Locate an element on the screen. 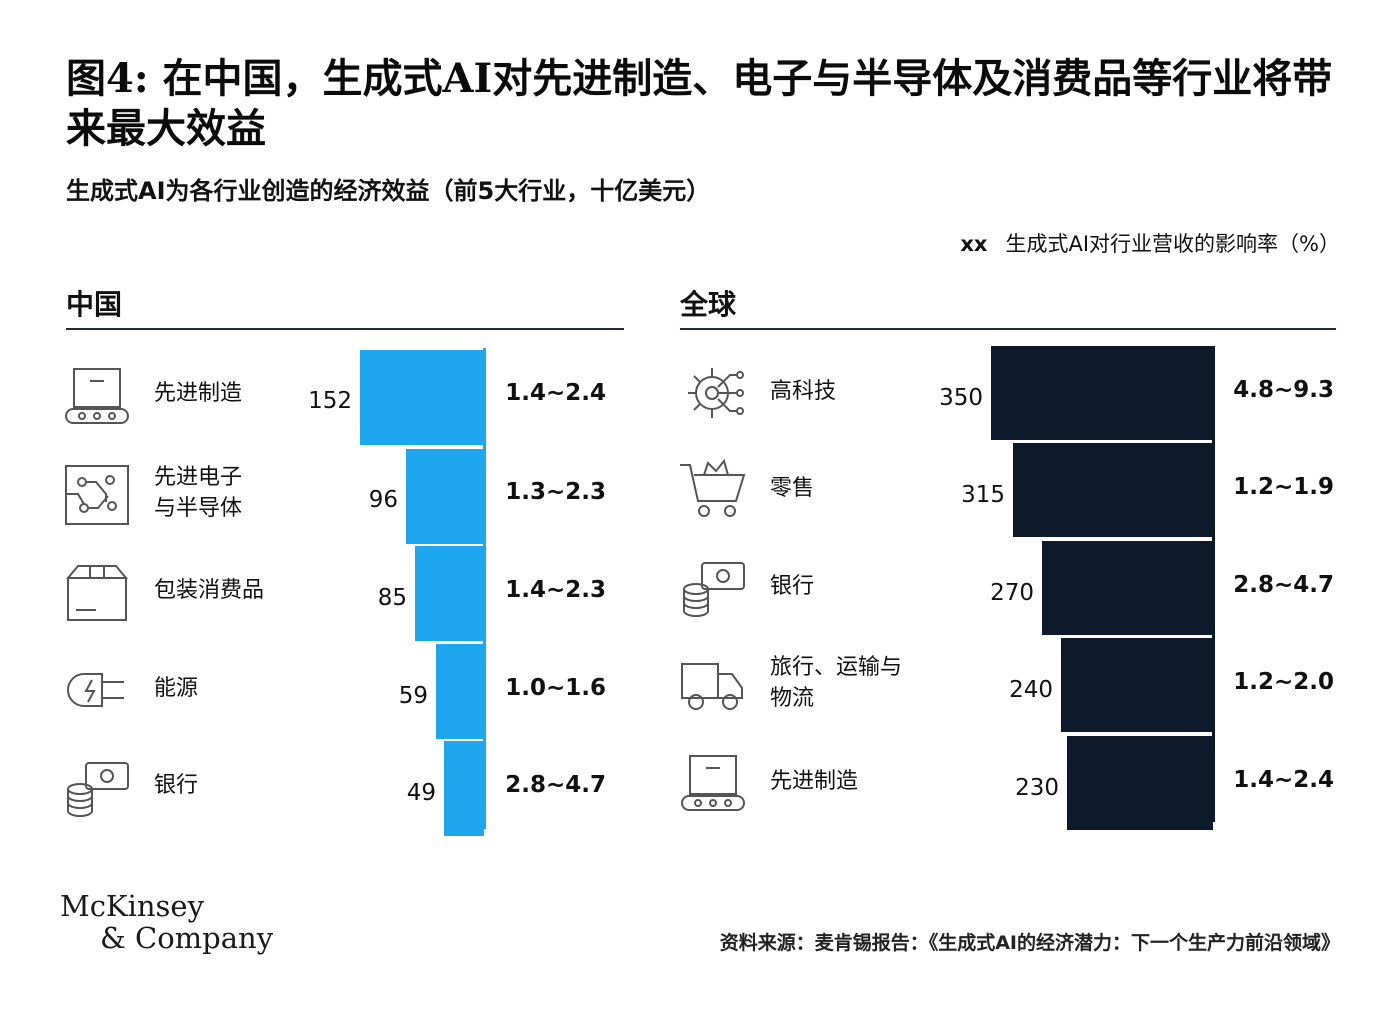  mckinsey-logo: McKinsey & Company is located at coordinates (170, 925).